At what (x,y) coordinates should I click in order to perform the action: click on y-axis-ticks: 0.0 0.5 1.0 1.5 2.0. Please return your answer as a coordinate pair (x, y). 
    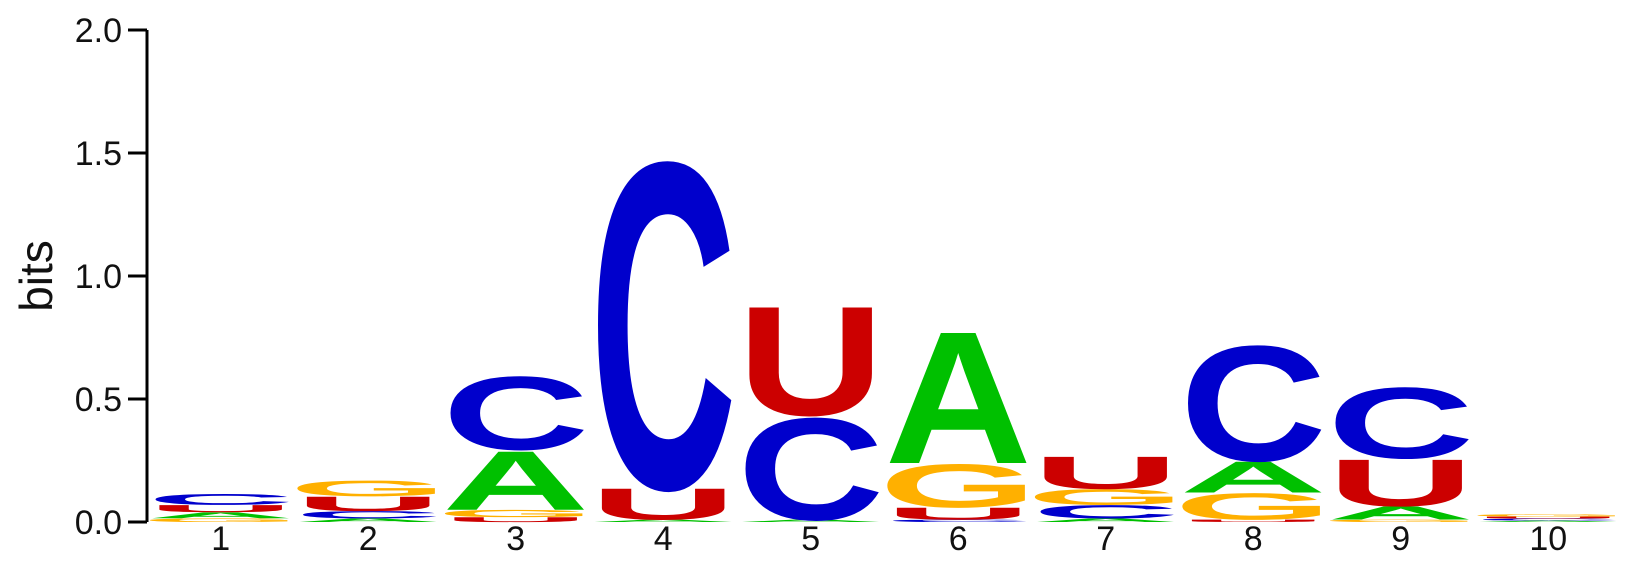
    Looking at the image, I should click on (111, 277).